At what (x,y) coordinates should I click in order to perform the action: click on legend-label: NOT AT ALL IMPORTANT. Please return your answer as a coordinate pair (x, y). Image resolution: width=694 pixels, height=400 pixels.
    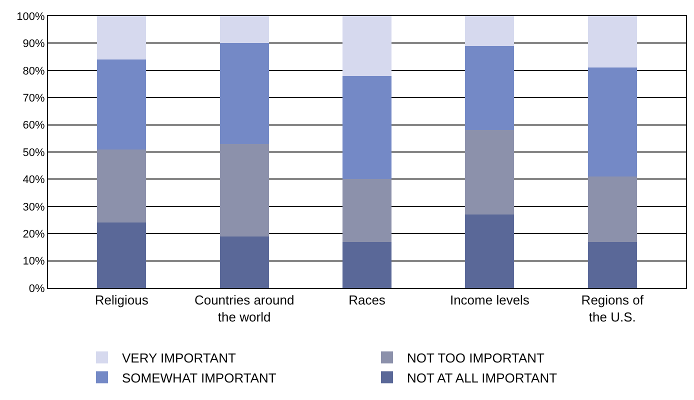
    Looking at the image, I should click on (482, 378).